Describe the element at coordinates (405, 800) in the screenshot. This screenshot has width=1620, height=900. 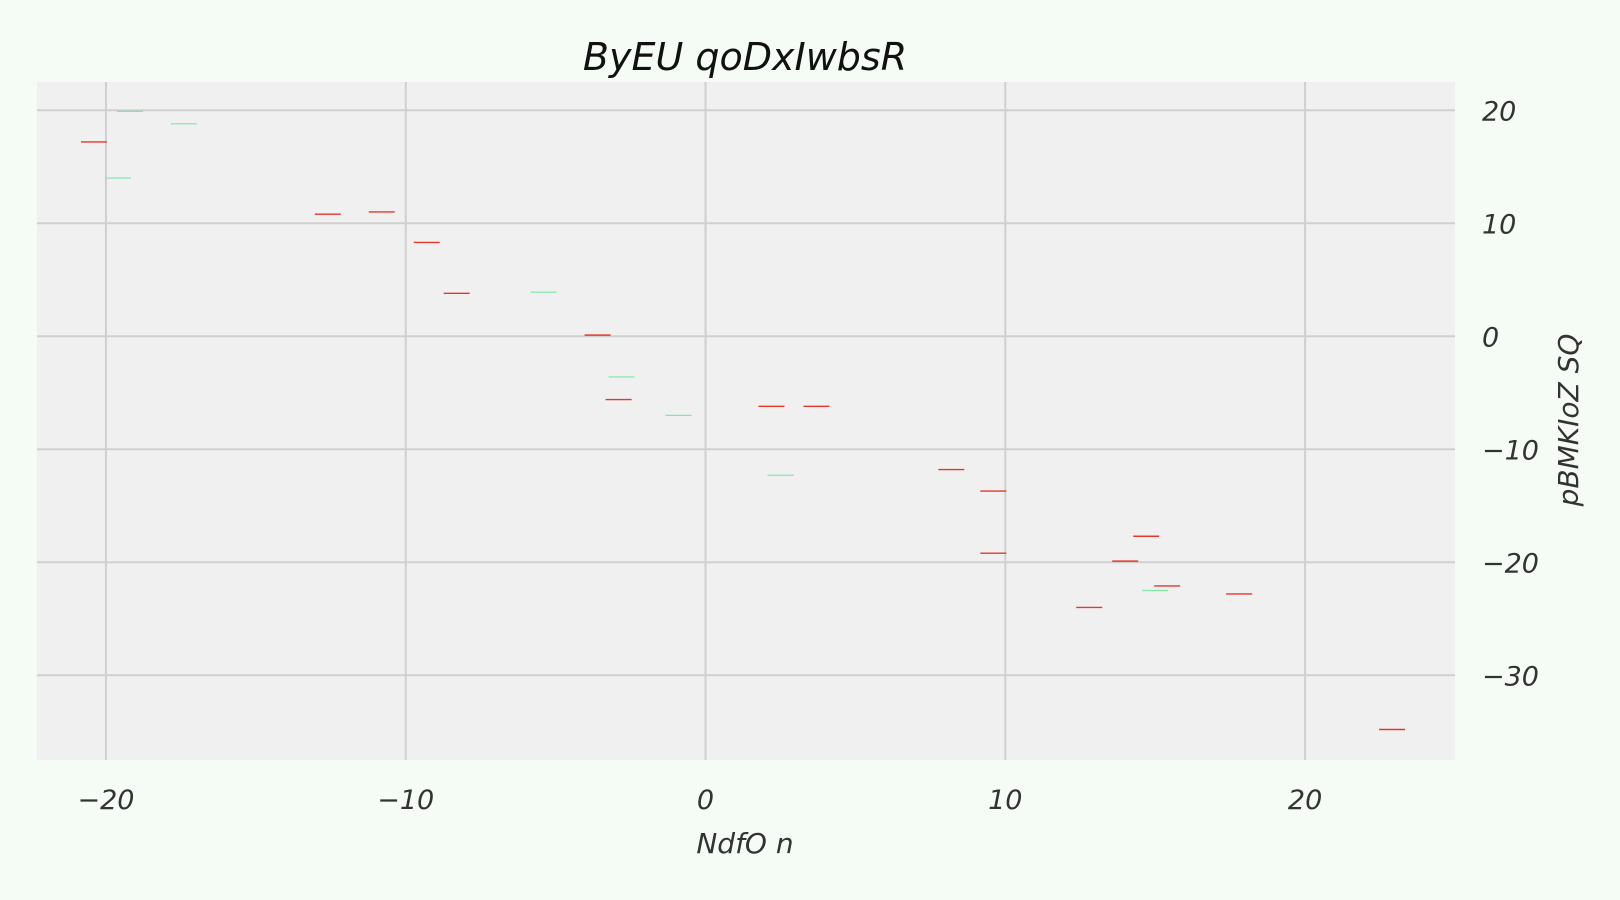
I see `x-tick-label: −10` at that location.